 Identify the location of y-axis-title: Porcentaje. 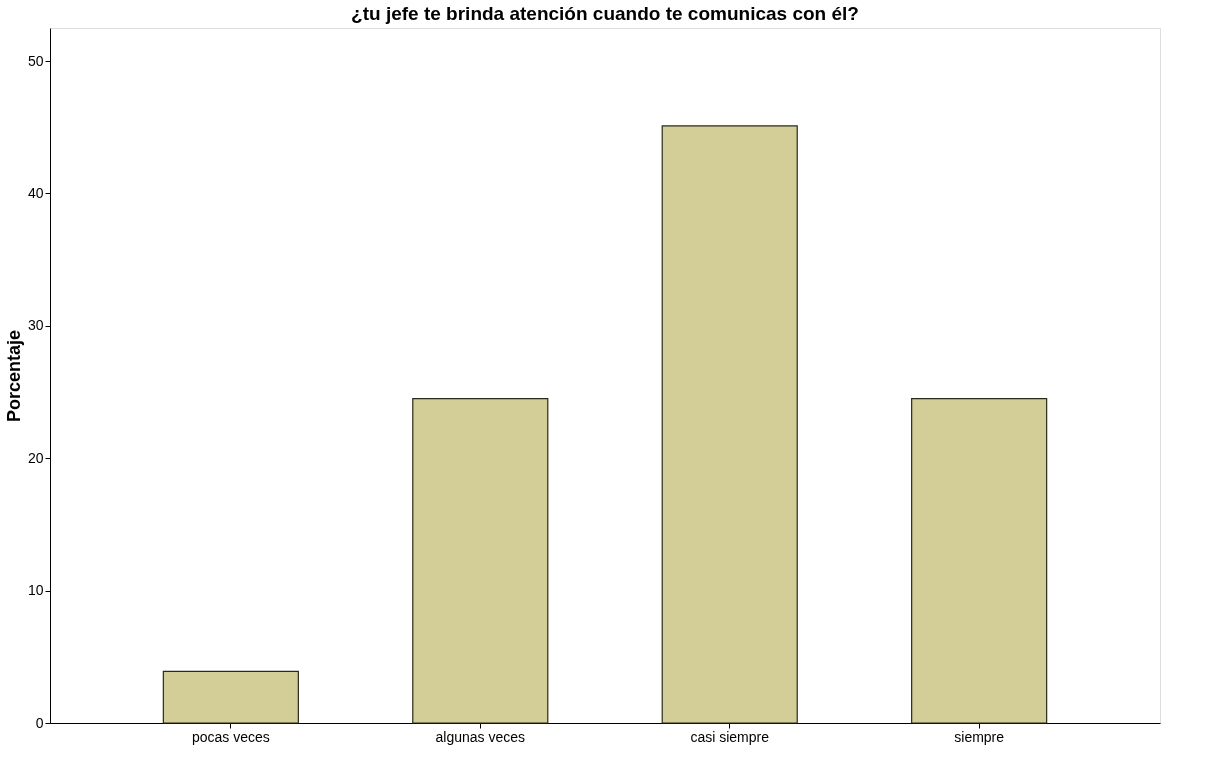
(13, 376).